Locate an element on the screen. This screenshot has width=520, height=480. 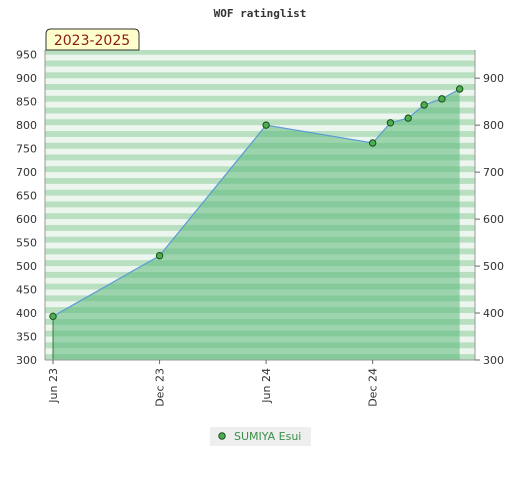
y-tick-left-label: 900 is located at coordinates (26, 78).